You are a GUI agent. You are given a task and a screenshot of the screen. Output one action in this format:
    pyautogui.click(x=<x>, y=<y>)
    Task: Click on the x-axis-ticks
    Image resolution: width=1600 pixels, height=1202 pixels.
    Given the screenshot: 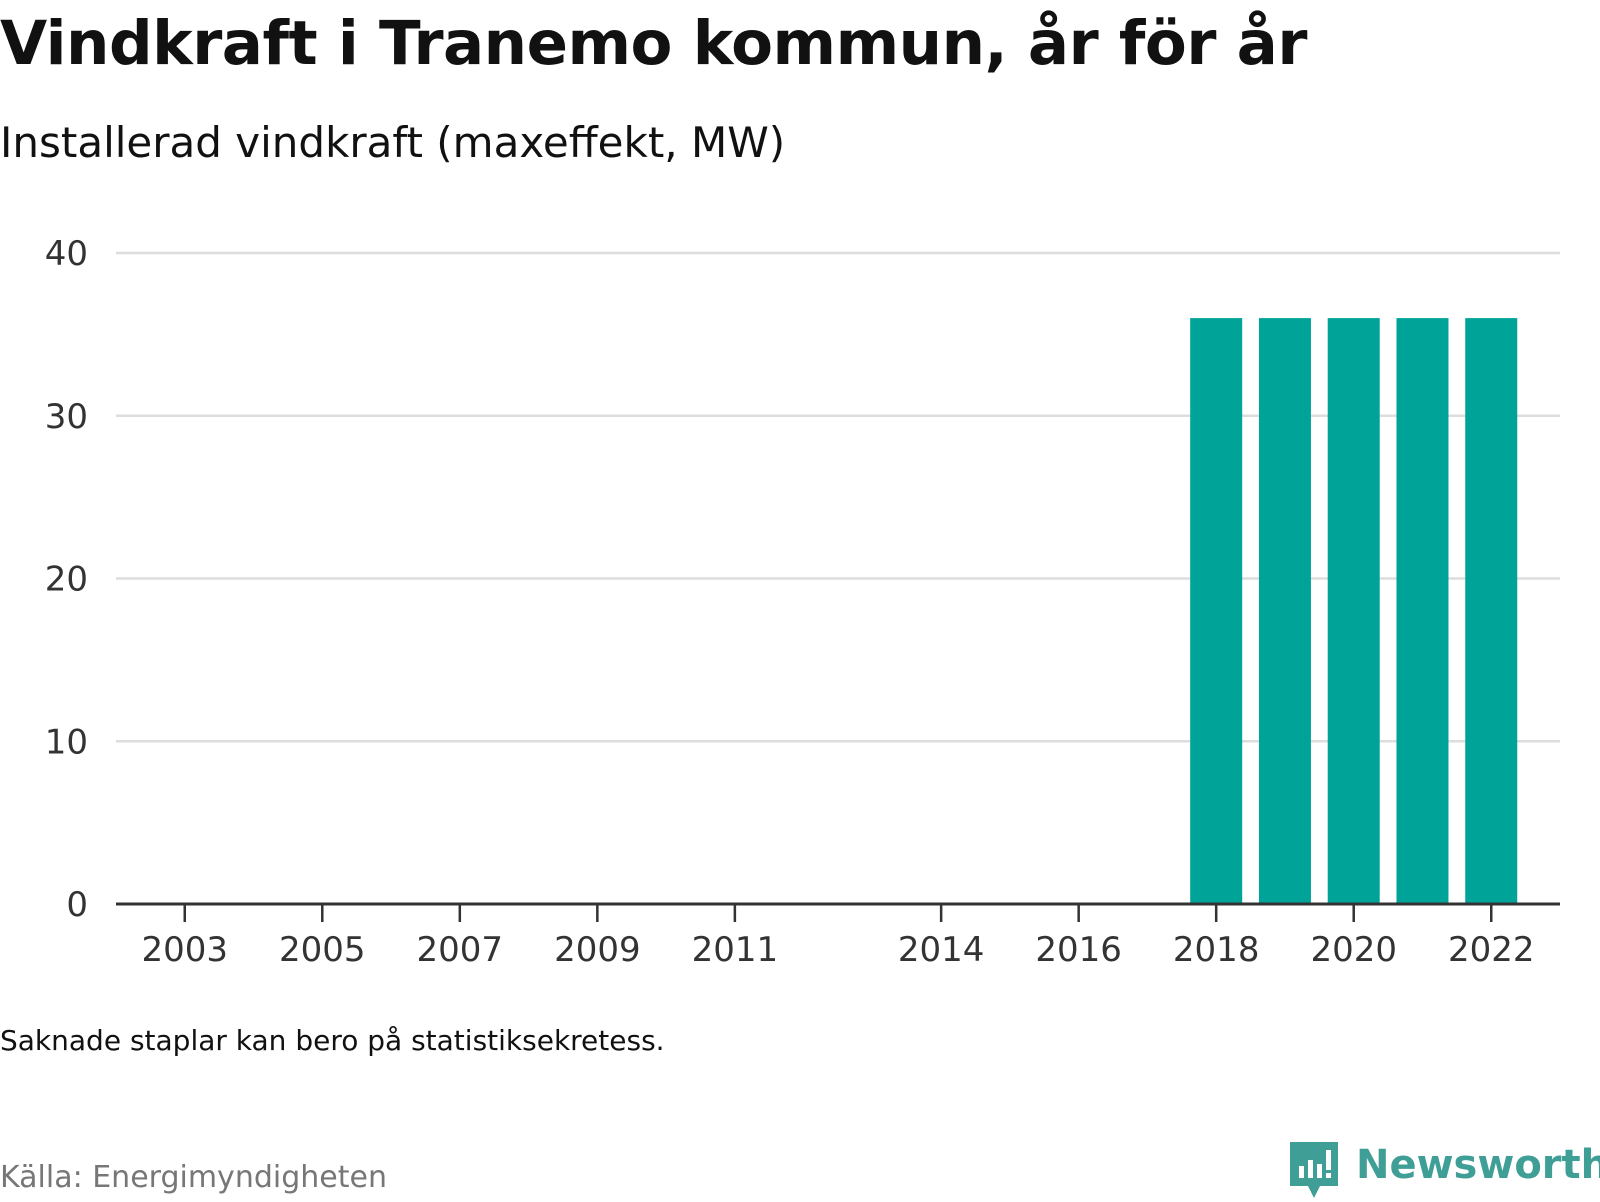 What is the action you would take?
    pyautogui.click(x=838, y=913)
    